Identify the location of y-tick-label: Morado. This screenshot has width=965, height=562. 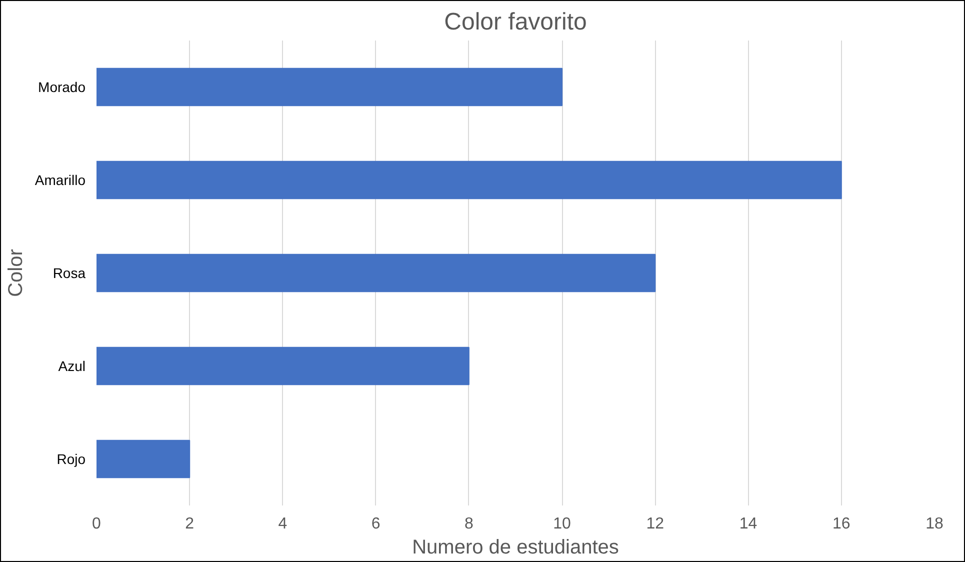
(62, 87).